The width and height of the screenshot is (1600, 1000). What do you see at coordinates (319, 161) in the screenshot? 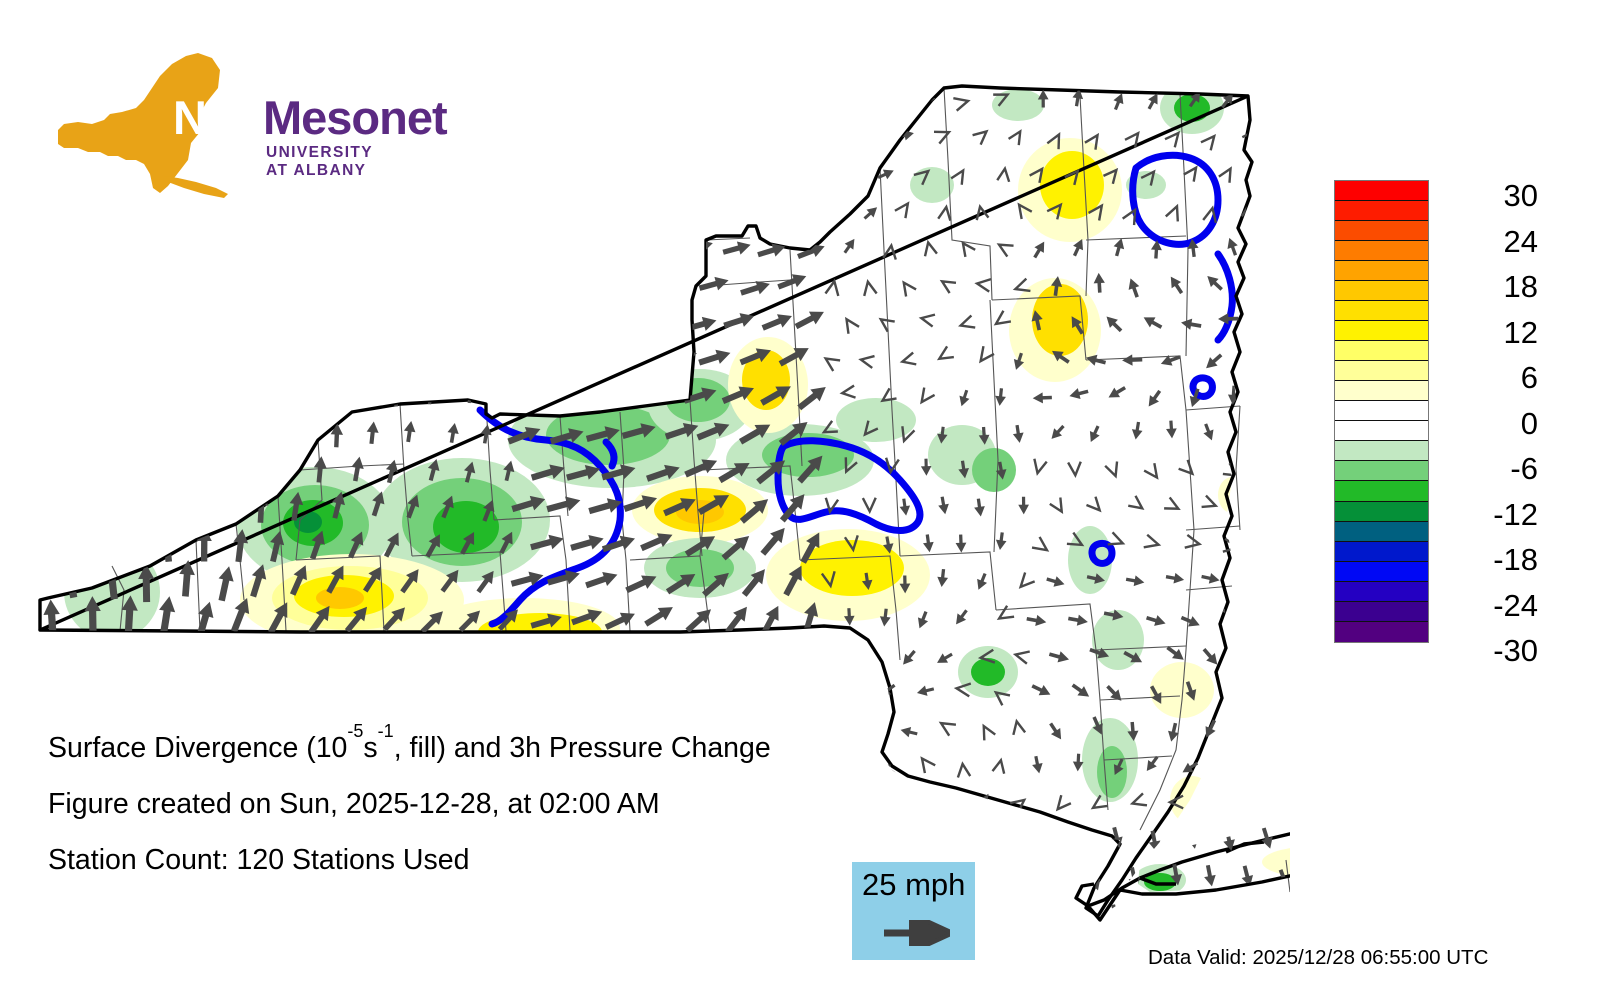
I see `logo-subtitle: UNIVERSITY AT ALBANY` at bounding box center [319, 161].